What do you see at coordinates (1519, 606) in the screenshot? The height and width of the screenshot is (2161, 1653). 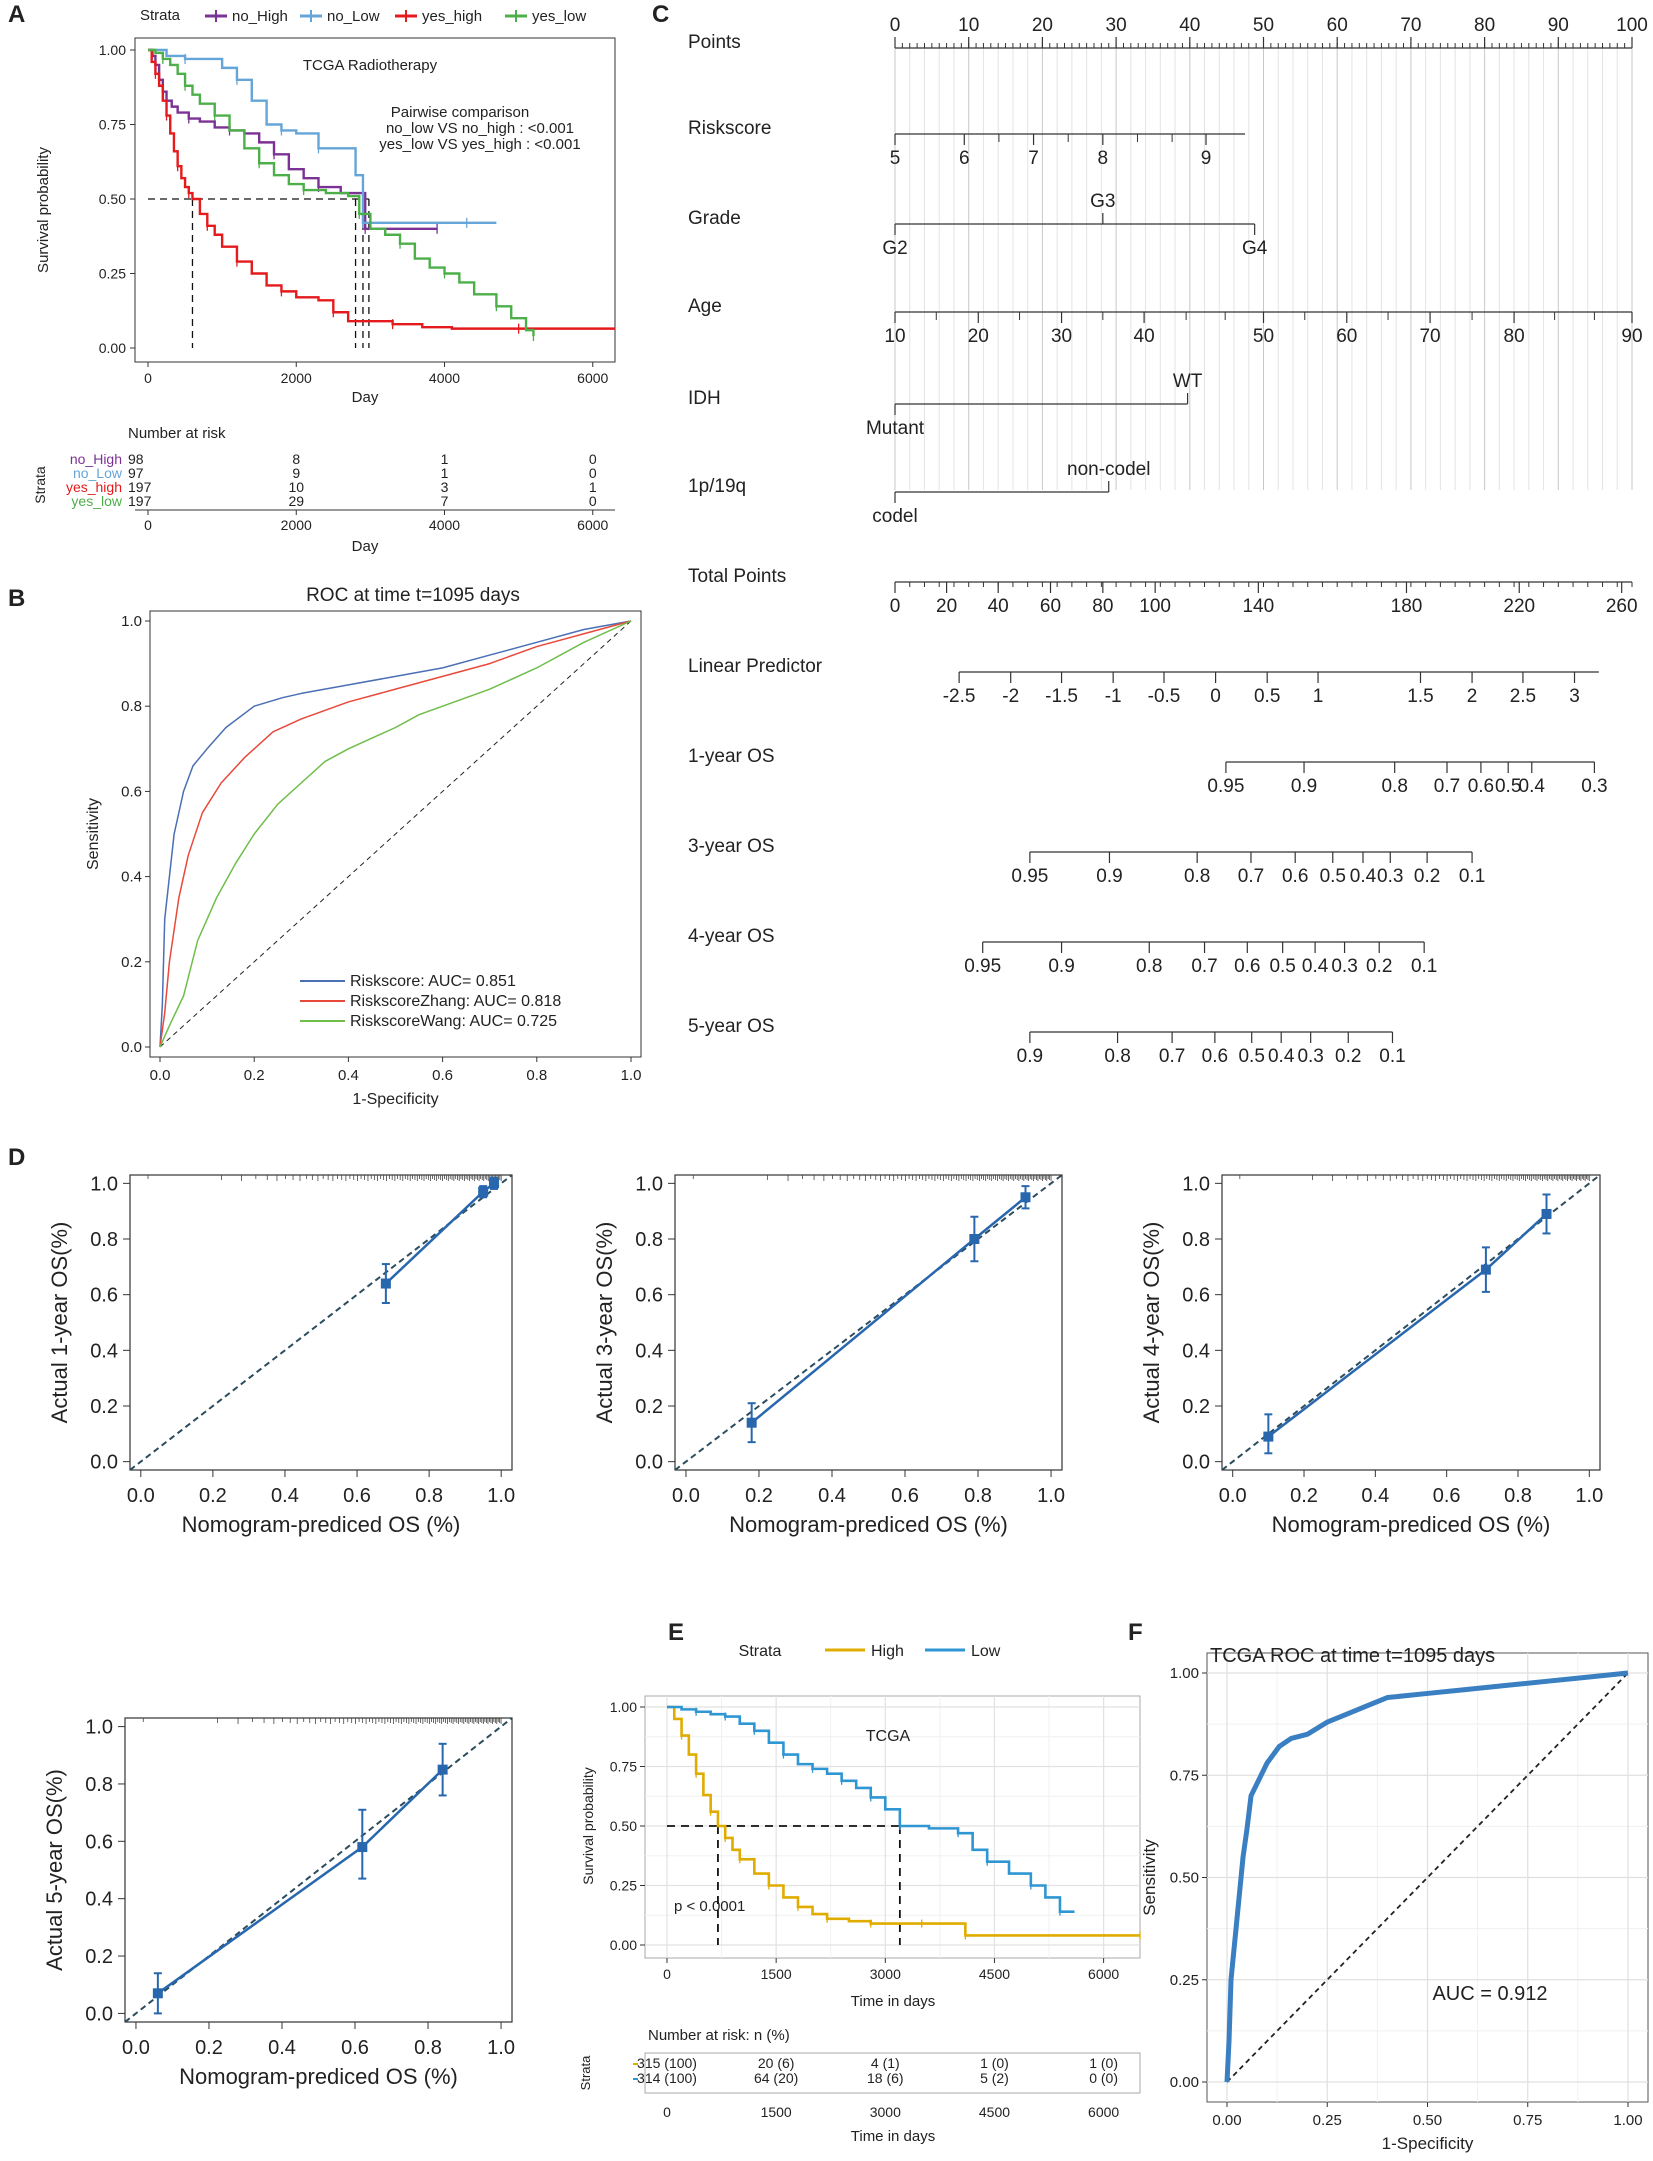 I see `nomogram-tick-label: 220` at bounding box center [1519, 606].